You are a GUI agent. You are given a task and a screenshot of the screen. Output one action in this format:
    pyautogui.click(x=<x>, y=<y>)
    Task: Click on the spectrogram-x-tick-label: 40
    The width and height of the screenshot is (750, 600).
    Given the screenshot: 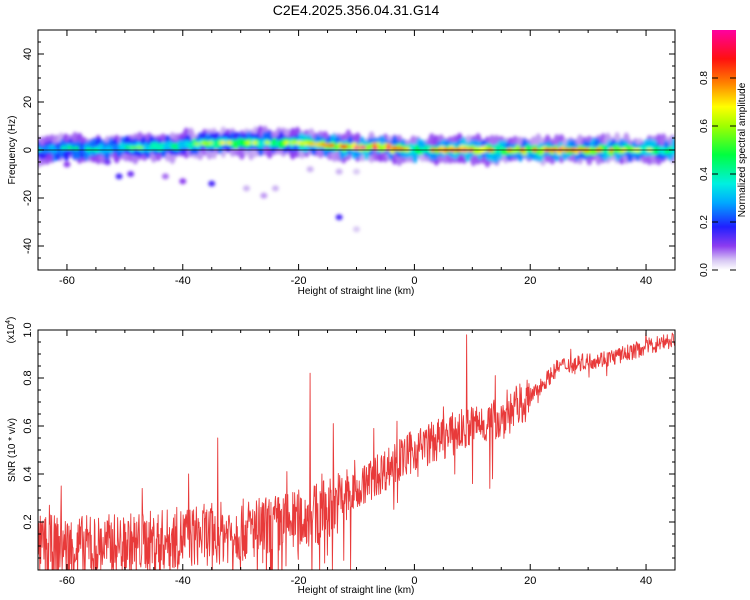 What is the action you would take?
    pyautogui.click(x=646, y=281)
    